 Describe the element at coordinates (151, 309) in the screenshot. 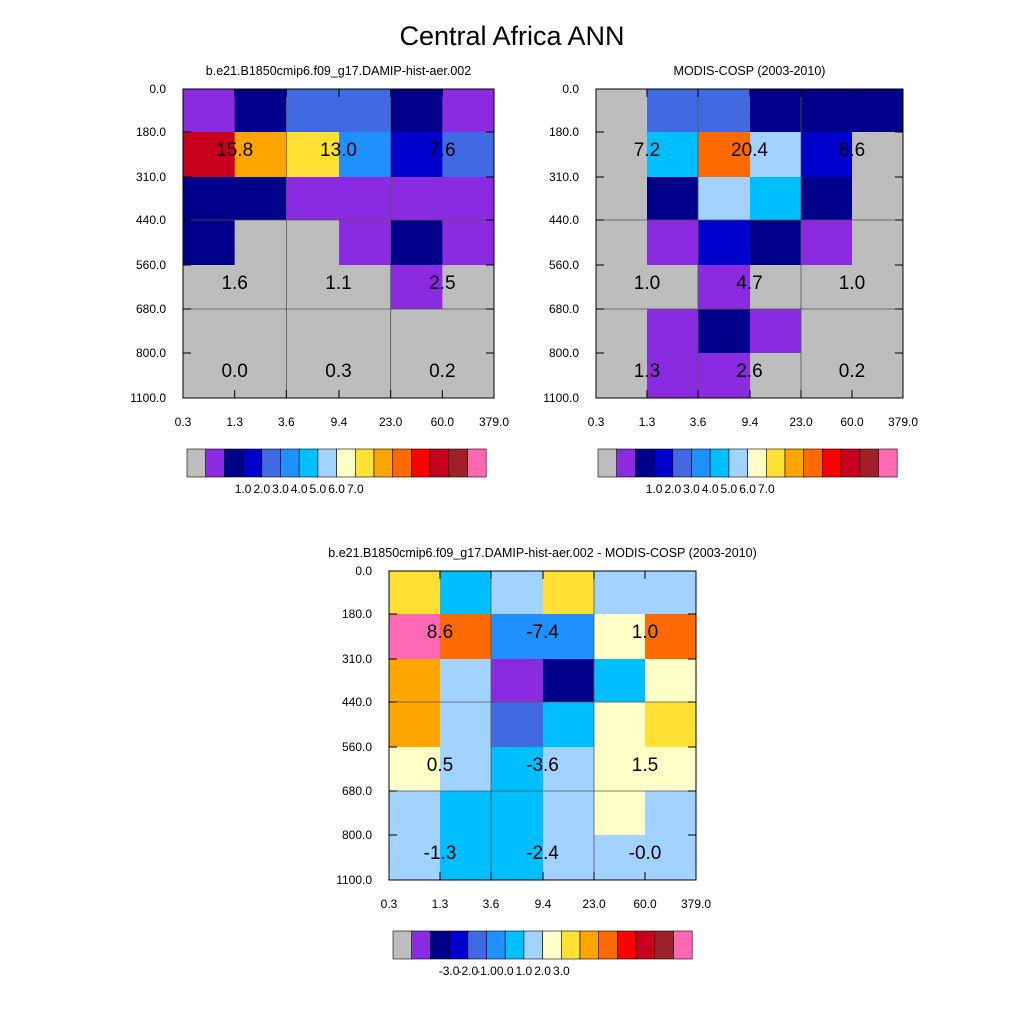

I see `y-tick-label: 680.0` at that location.